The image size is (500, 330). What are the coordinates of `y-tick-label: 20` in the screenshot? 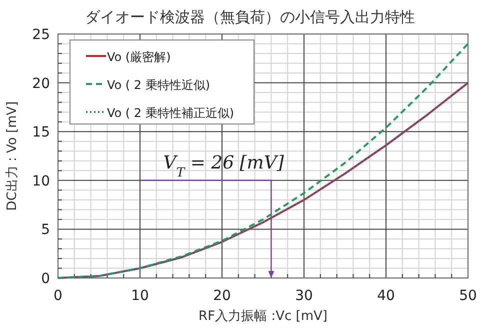 It's located at (41, 84).